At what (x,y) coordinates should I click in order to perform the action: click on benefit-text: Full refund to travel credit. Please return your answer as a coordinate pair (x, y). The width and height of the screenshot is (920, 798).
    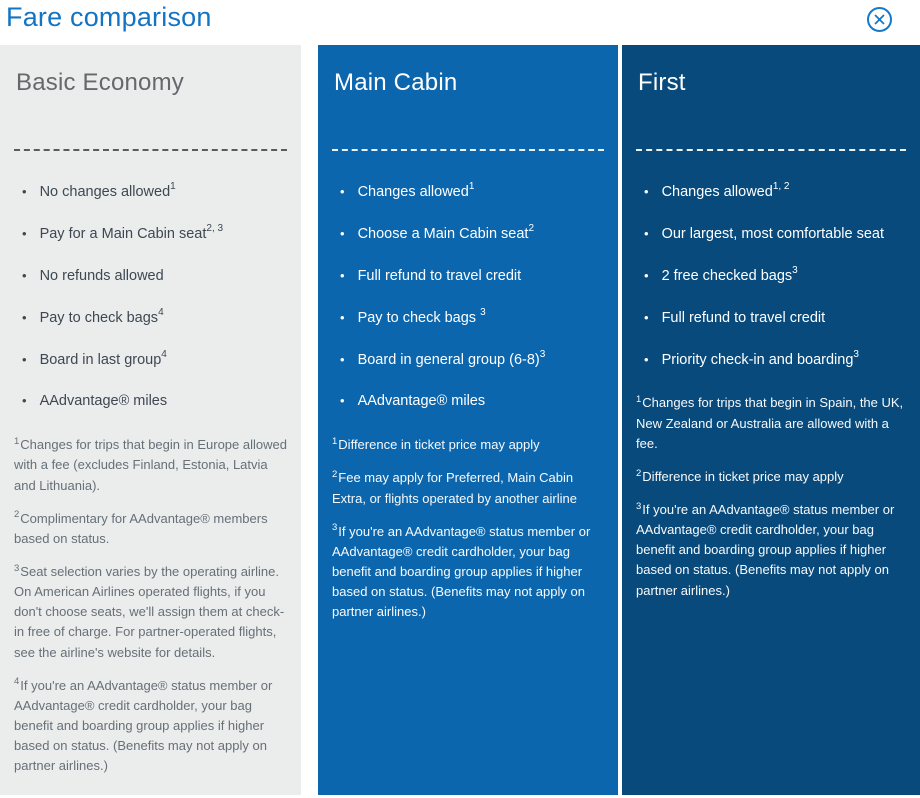
    Looking at the image, I should click on (743, 317).